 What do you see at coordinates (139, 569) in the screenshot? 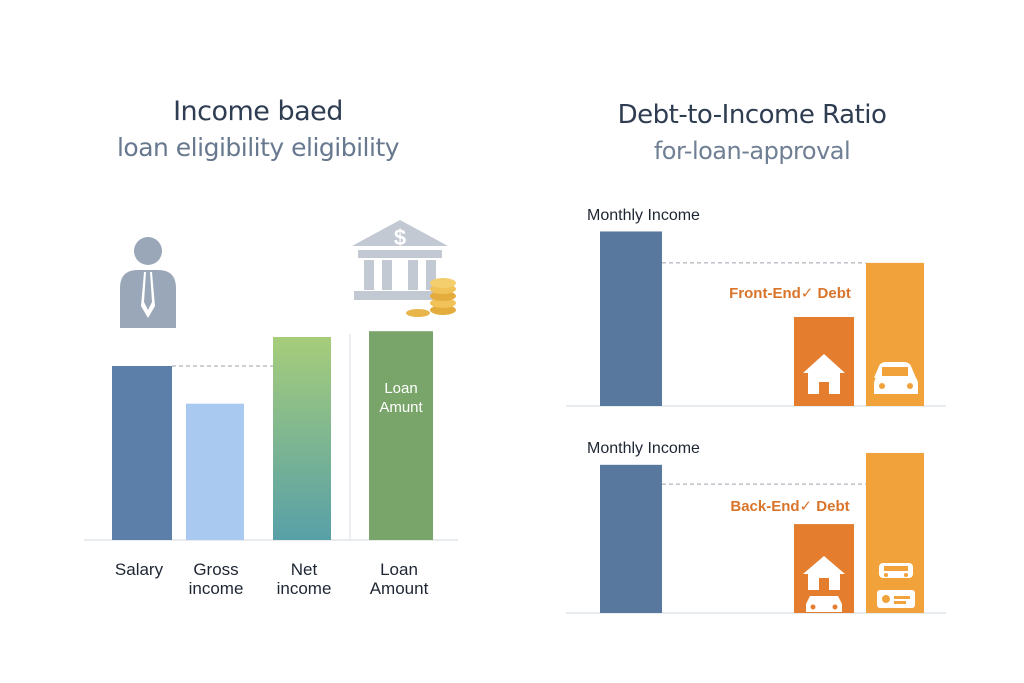
I see `x-tick-salary: Salary` at bounding box center [139, 569].